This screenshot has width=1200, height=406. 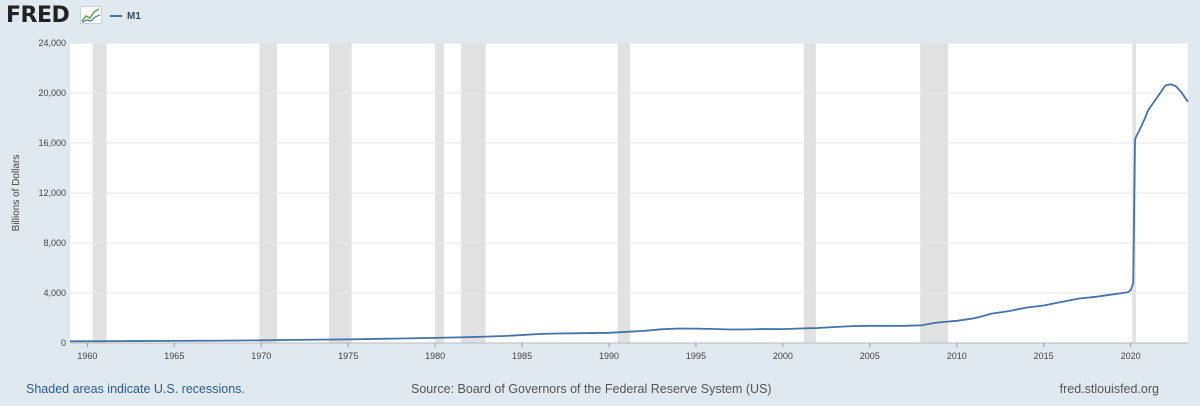 I want to click on legend-swatch, so click(x=116, y=16).